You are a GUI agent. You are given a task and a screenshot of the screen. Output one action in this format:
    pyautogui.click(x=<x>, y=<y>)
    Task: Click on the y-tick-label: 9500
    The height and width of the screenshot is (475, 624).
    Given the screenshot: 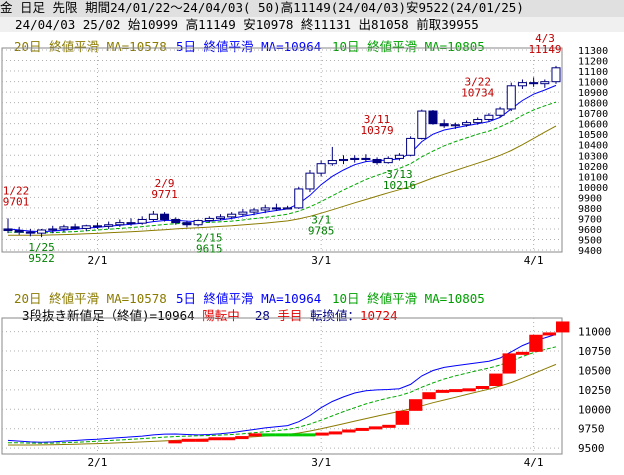 What is the action you would take?
    pyautogui.click(x=591, y=448)
    